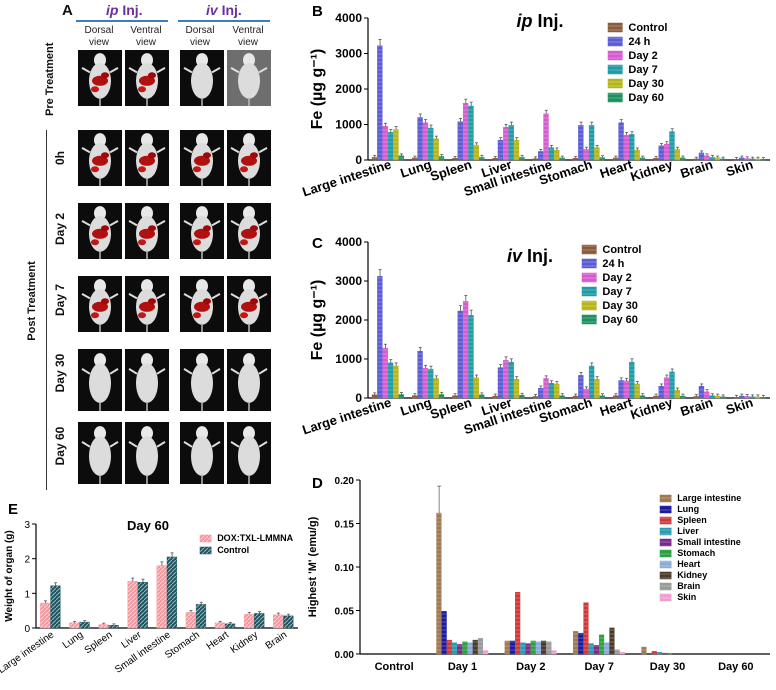  I want to click on ip-underline, so click(122, 21).